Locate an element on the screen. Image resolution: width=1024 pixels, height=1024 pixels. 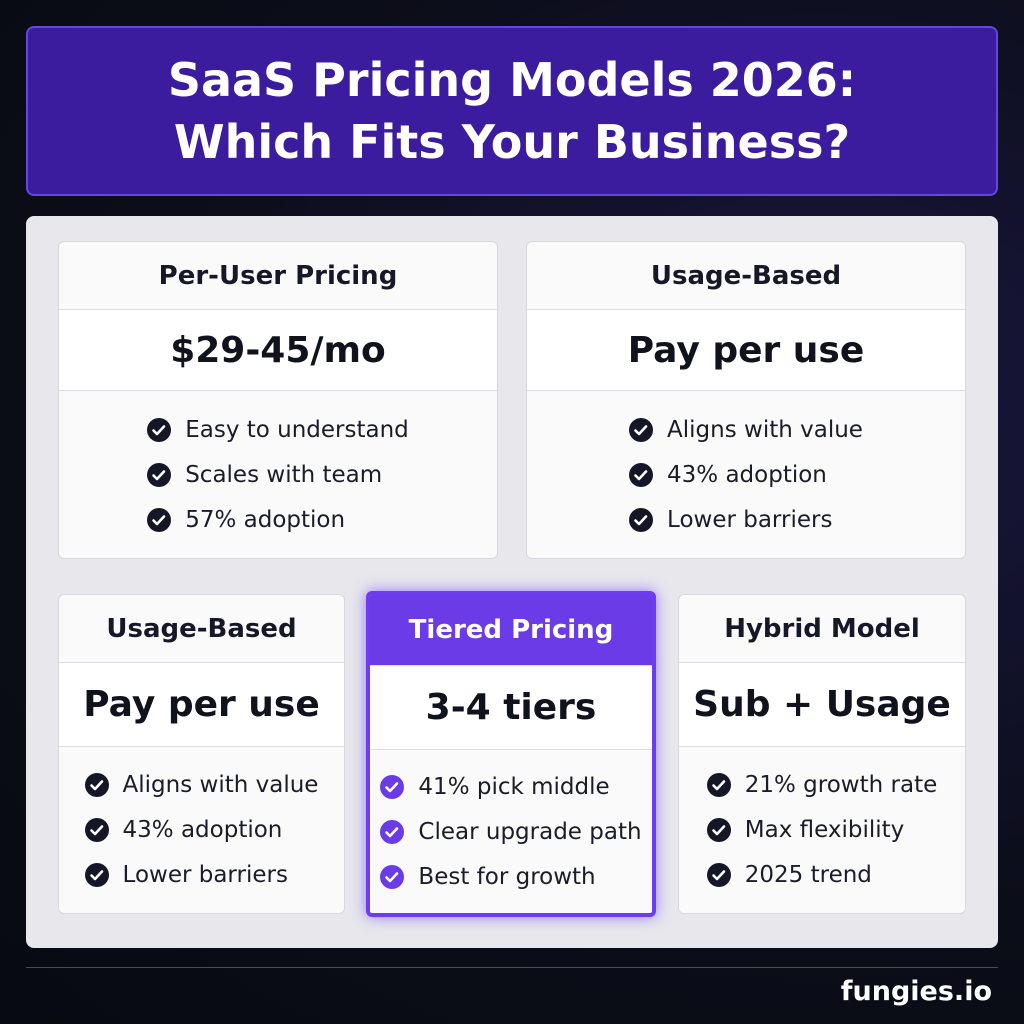
feature-text: 21% growth rate is located at coordinates (841, 785).